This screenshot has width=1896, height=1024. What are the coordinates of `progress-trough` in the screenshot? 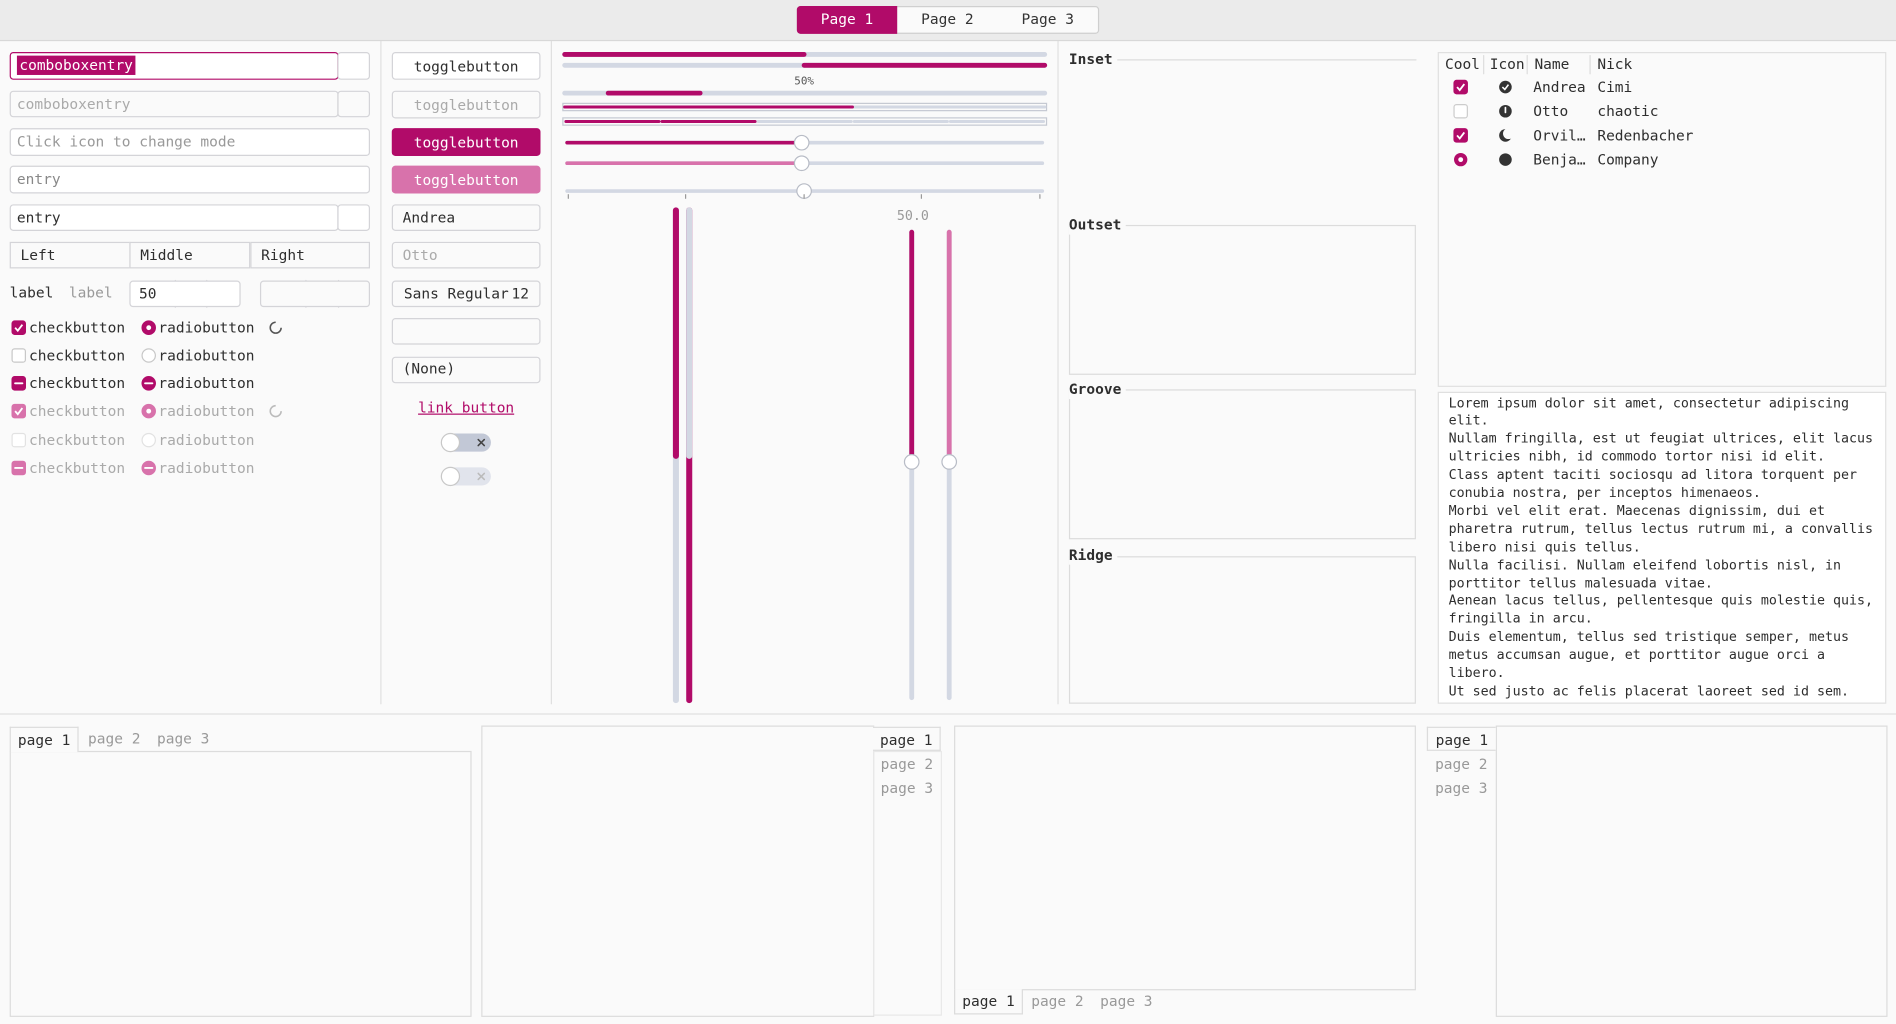 It's located at (805, 107).